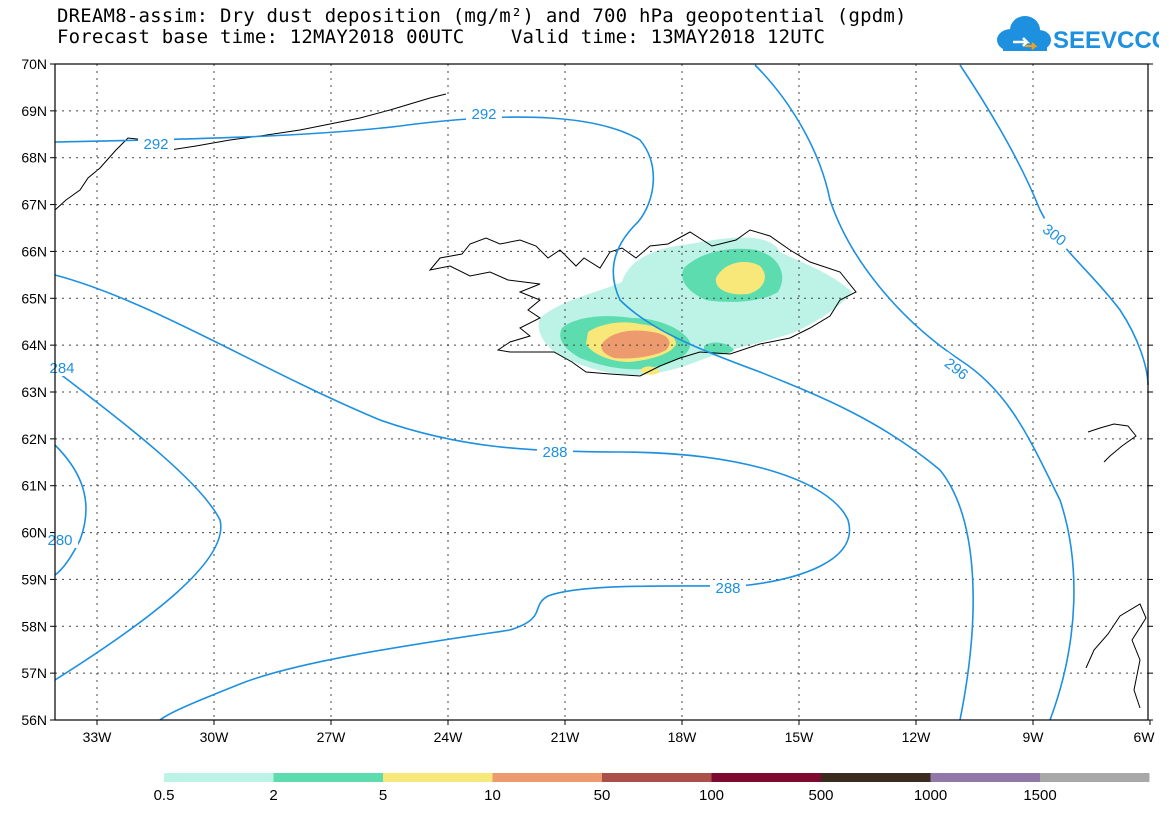 The height and width of the screenshot is (815, 1175). I want to click on lat-label: 57N, so click(34, 673).